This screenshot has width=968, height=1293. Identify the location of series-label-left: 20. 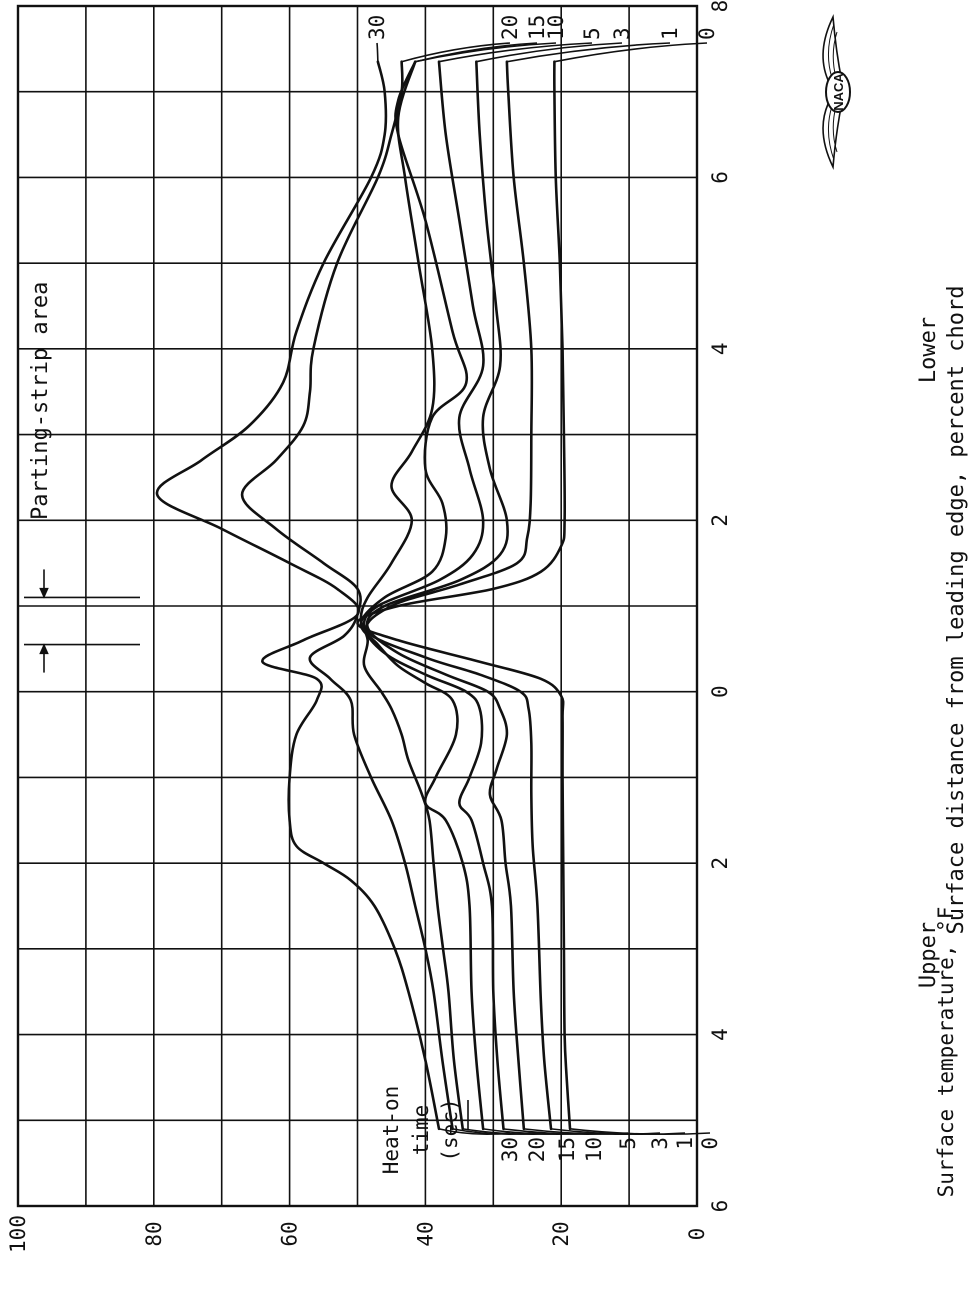
(537, 1149).